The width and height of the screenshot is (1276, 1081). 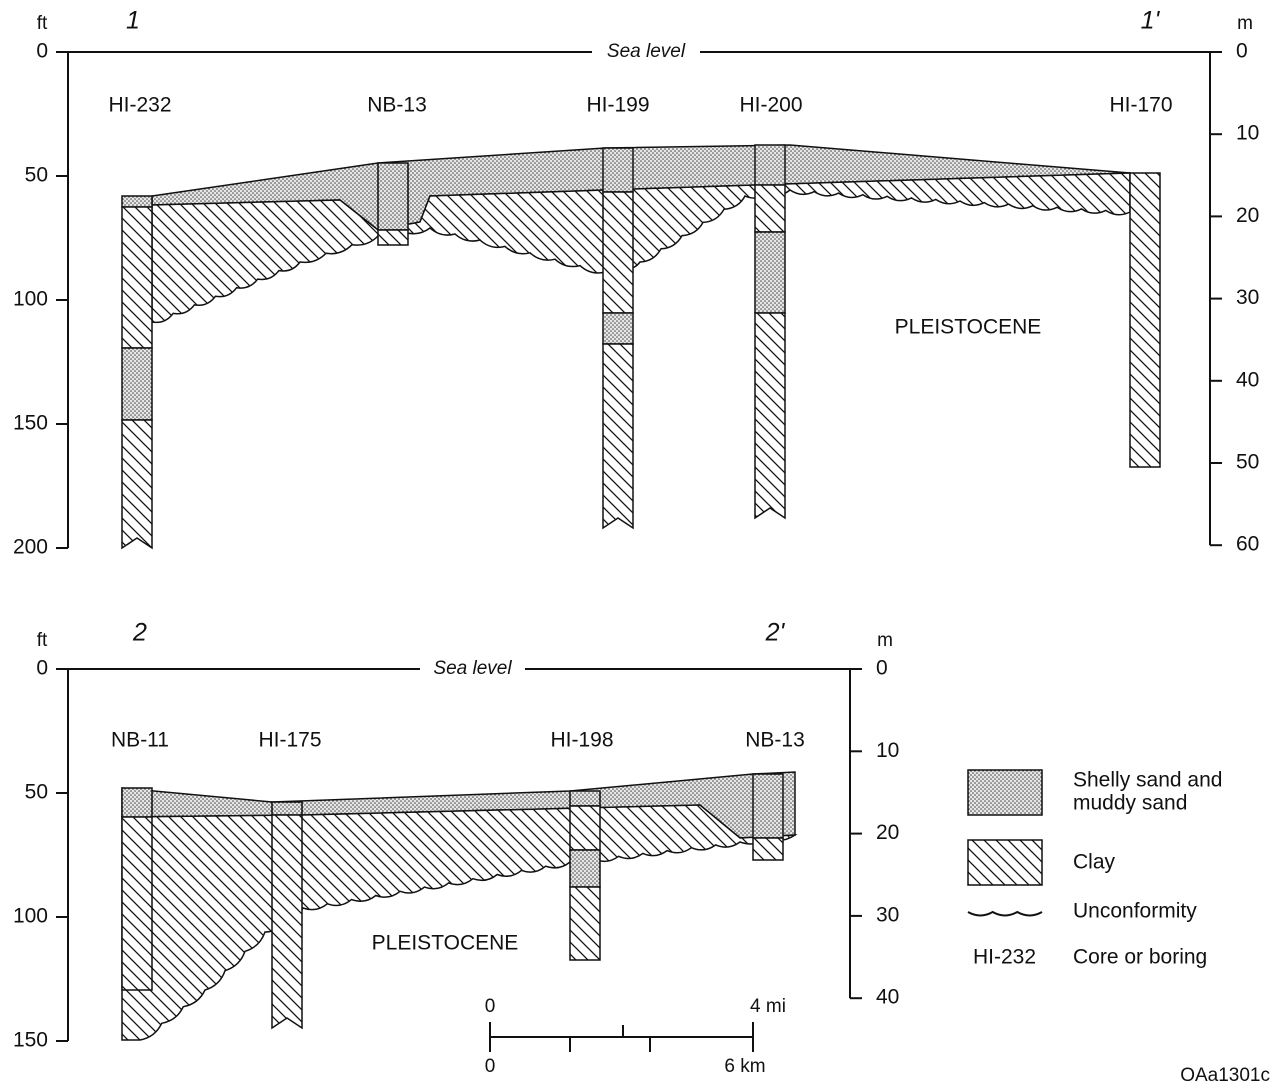 I want to click on boring-label: HI-170, so click(x=1140, y=105).